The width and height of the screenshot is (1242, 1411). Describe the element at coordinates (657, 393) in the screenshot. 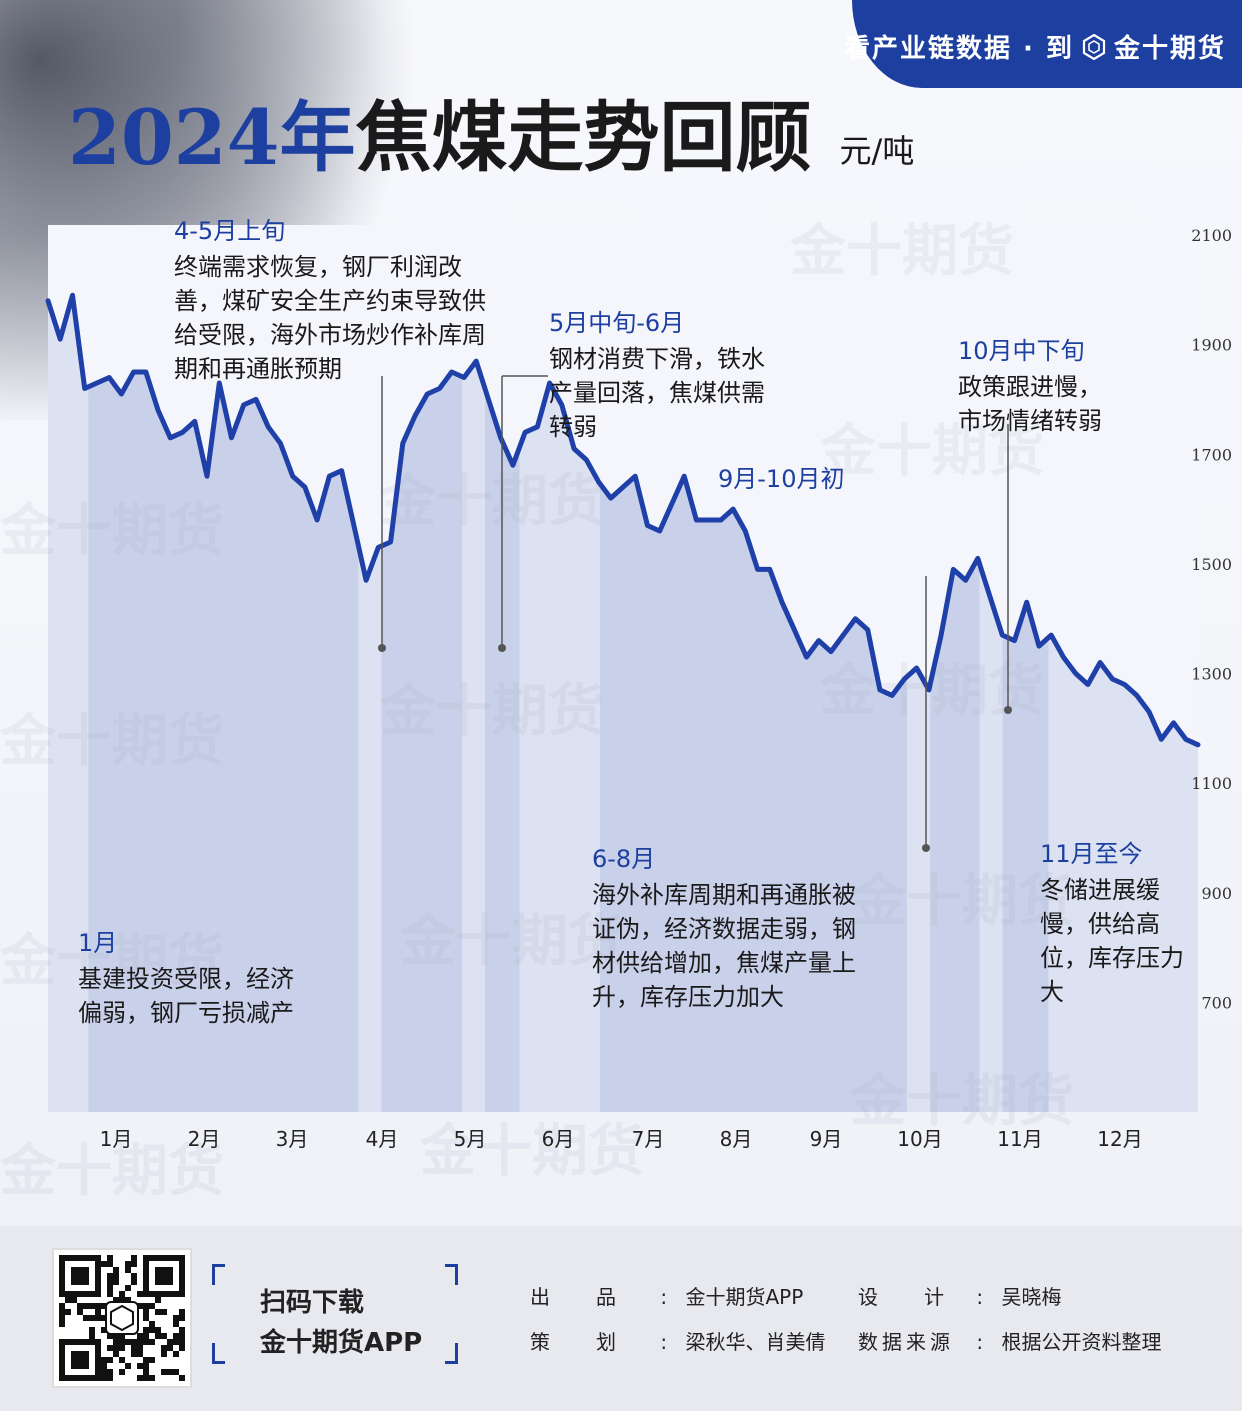

I see `annotation-body: 钢材消费下滑，铁水产量回落，焦煤供需转弱` at that location.